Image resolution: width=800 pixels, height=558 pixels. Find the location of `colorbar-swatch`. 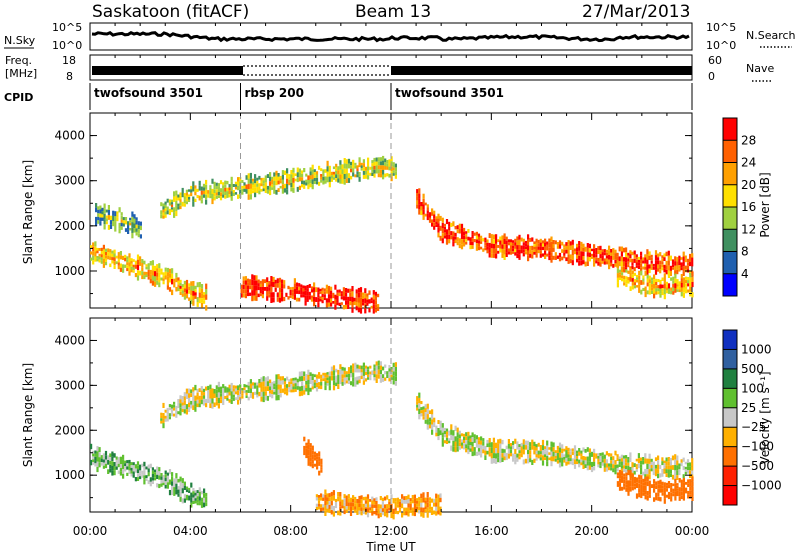

colorbar-swatch is located at coordinates (730, 437).